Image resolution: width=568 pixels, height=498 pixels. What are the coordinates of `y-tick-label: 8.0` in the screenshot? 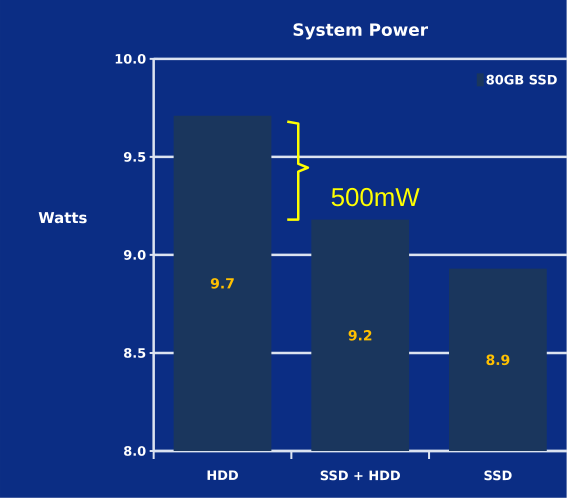 It's located at (135, 451).